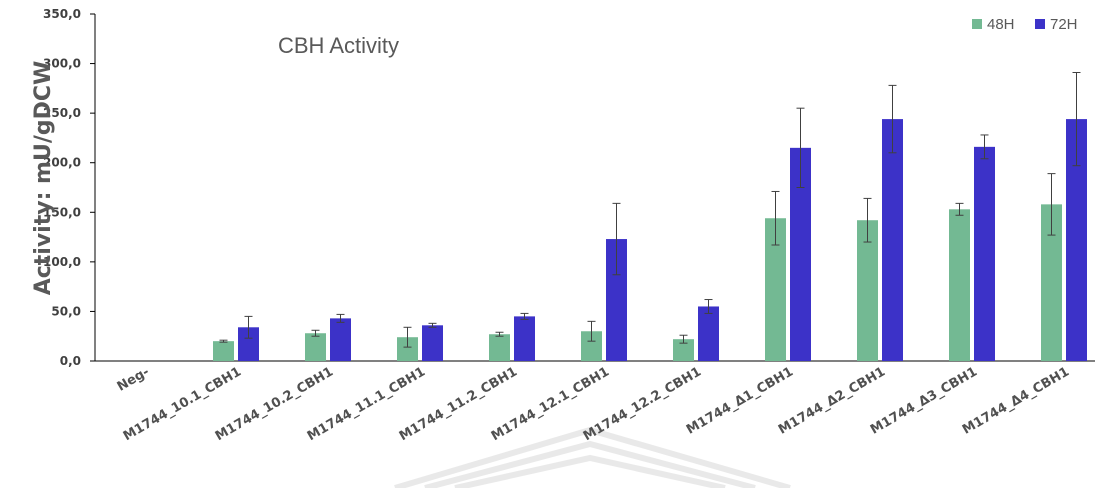 The width and height of the screenshot is (1095, 488). I want to click on y-ticks: 0,0 50,0 100,0 150,0 200,0 250,0 300,0 350,0, so click(69, 187).